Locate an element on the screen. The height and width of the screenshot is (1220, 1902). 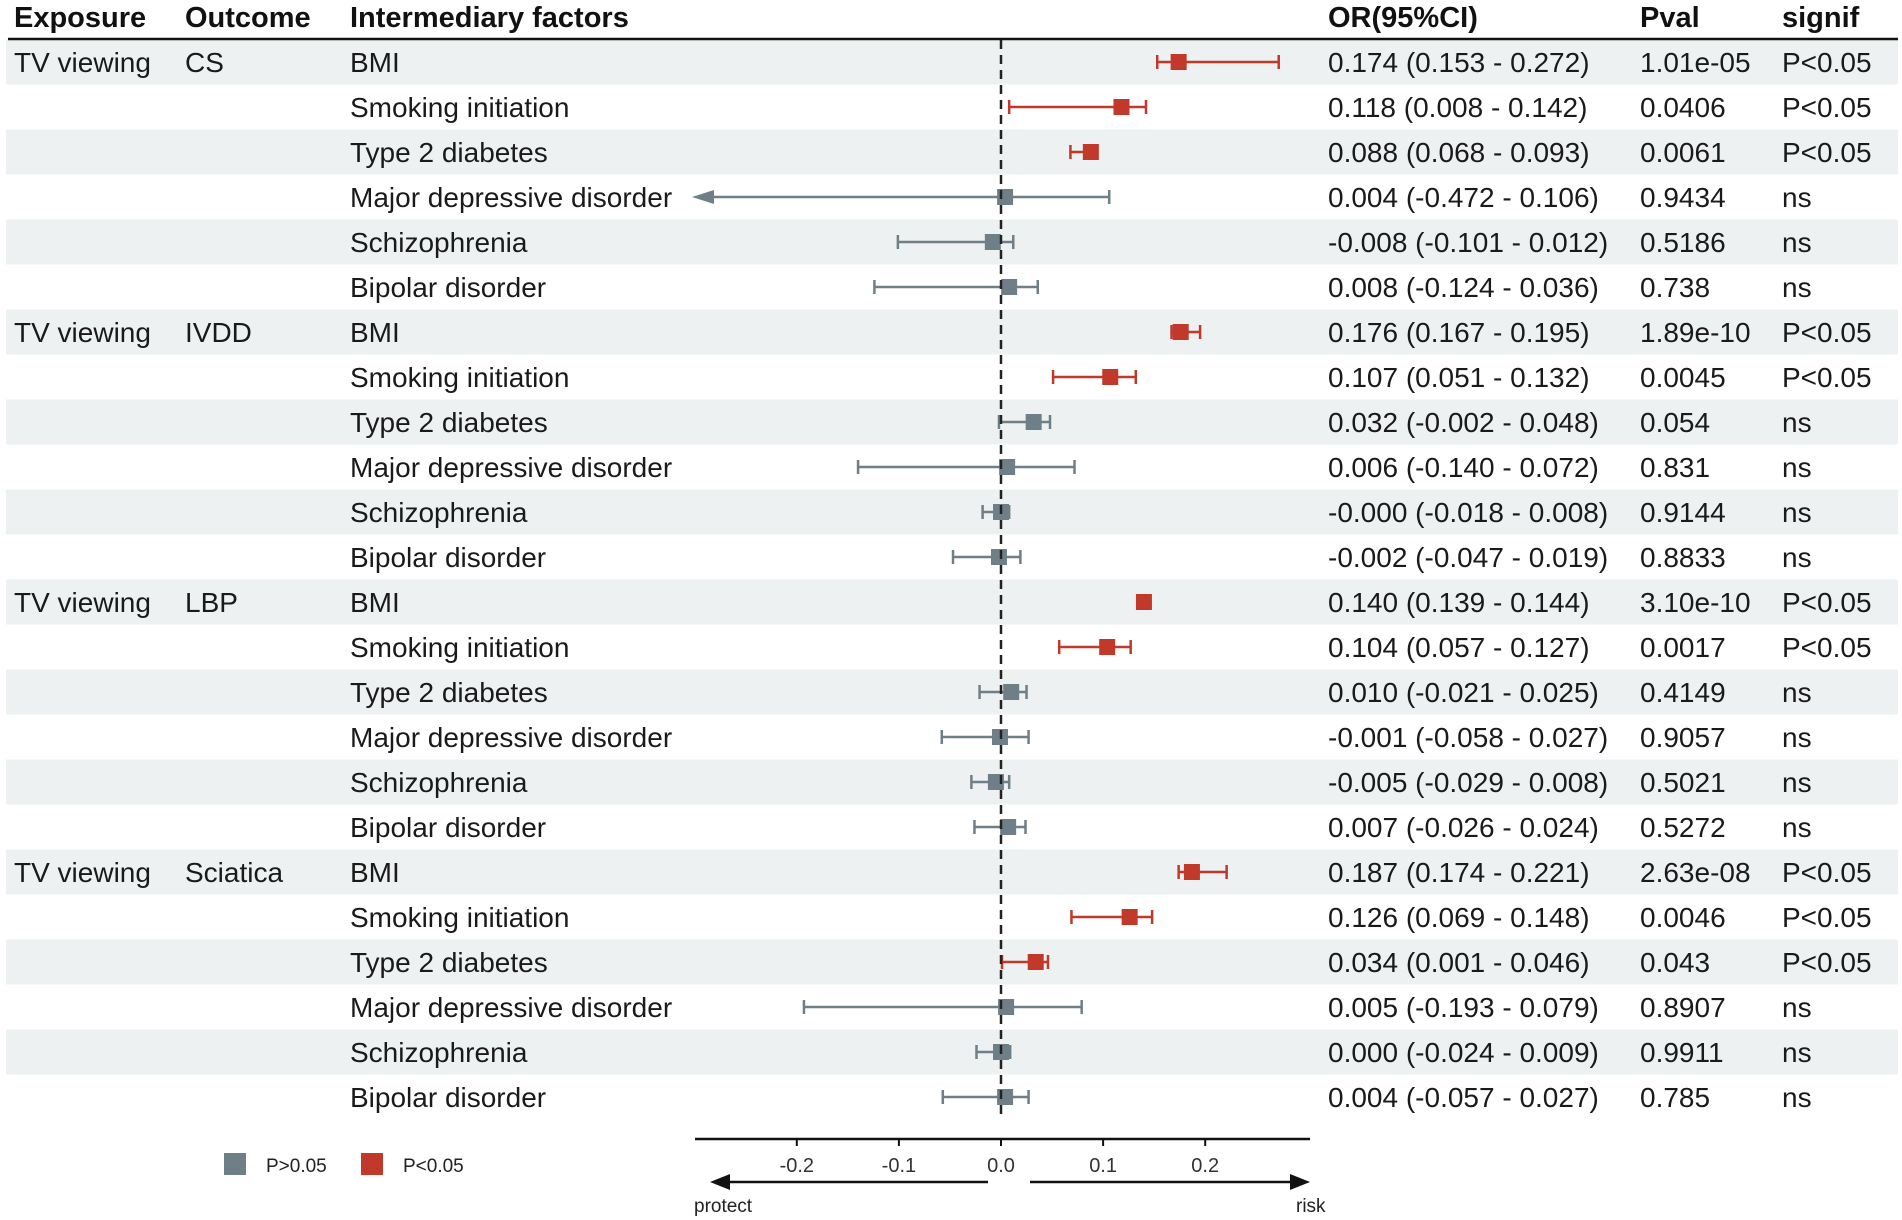
or-ci-value: 0.104 (0.057 - 0.127) is located at coordinates (1459, 647).